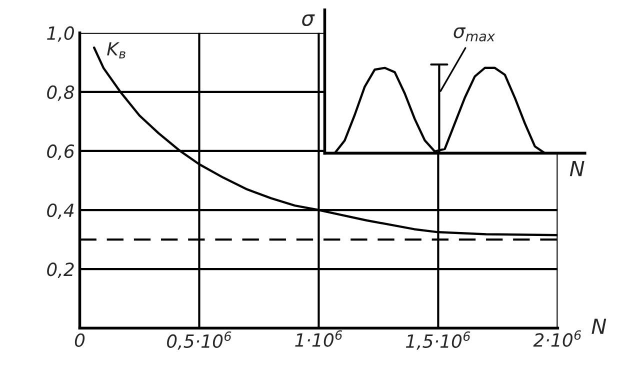 The image size is (633, 382). Describe the element at coordinates (60, 211) in the screenshot. I see `y-tick-label: 0,4` at that location.